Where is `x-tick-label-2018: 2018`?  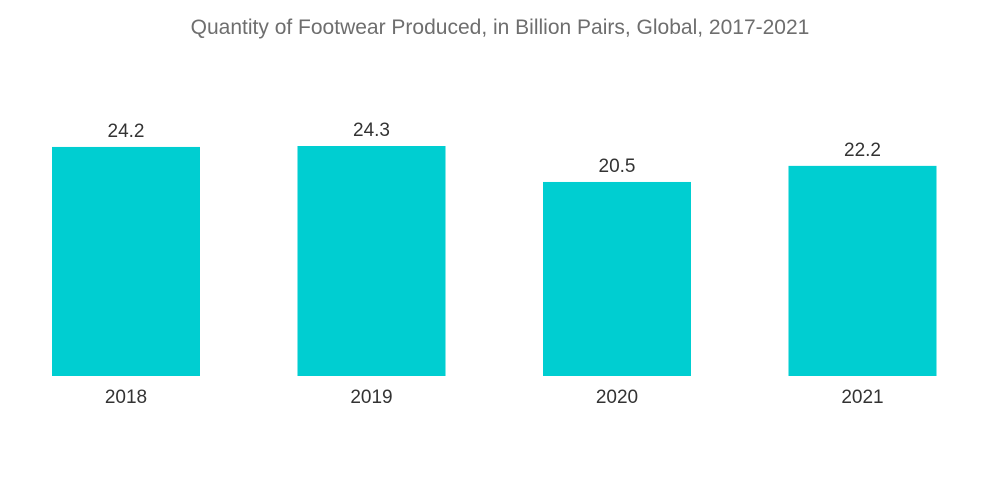
x-tick-label-2018: 2018 is located at coordinates (126, 397).